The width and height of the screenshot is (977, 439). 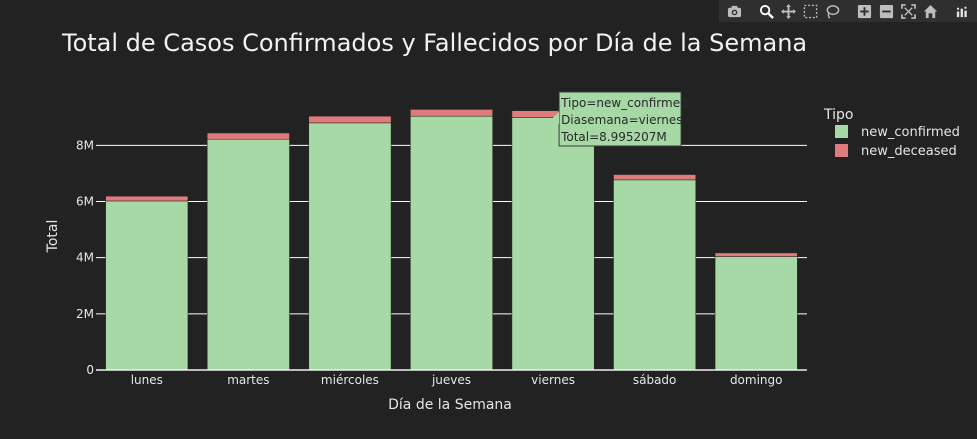 What do you see at coordinates (756, 380) in the screenshot?
I see `x-tick-label: domingo` at bounding box center [756, 380].